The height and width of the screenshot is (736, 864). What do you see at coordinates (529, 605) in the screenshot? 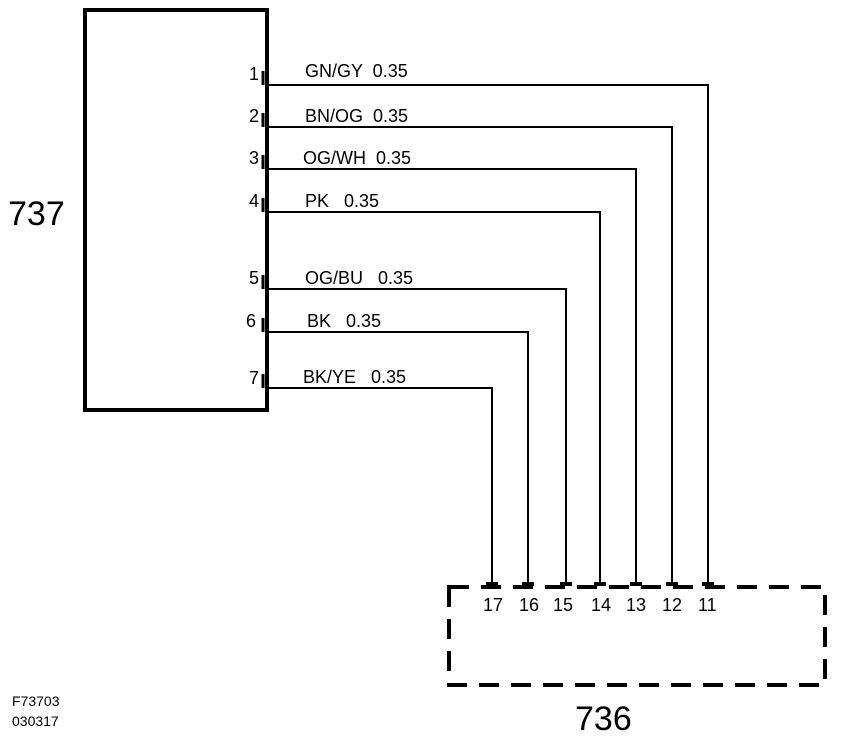
I see `terminal-number-16: 16` at bounding box center [529, 605].